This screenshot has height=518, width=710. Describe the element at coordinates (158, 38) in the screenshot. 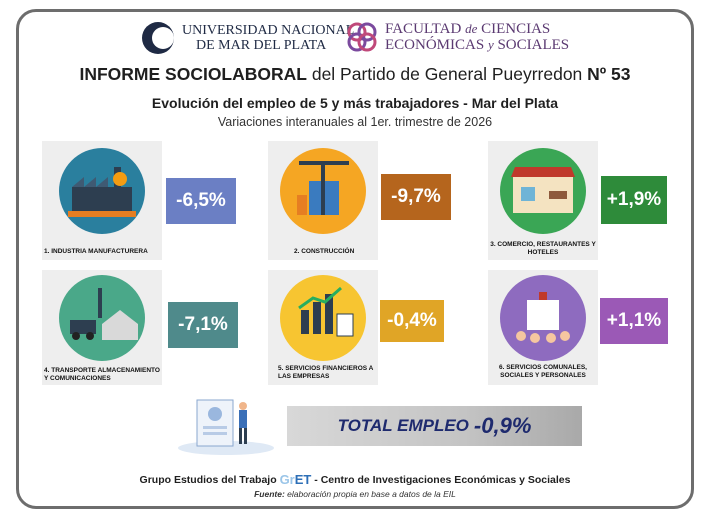

I see `university-emblem-icon` at that location.